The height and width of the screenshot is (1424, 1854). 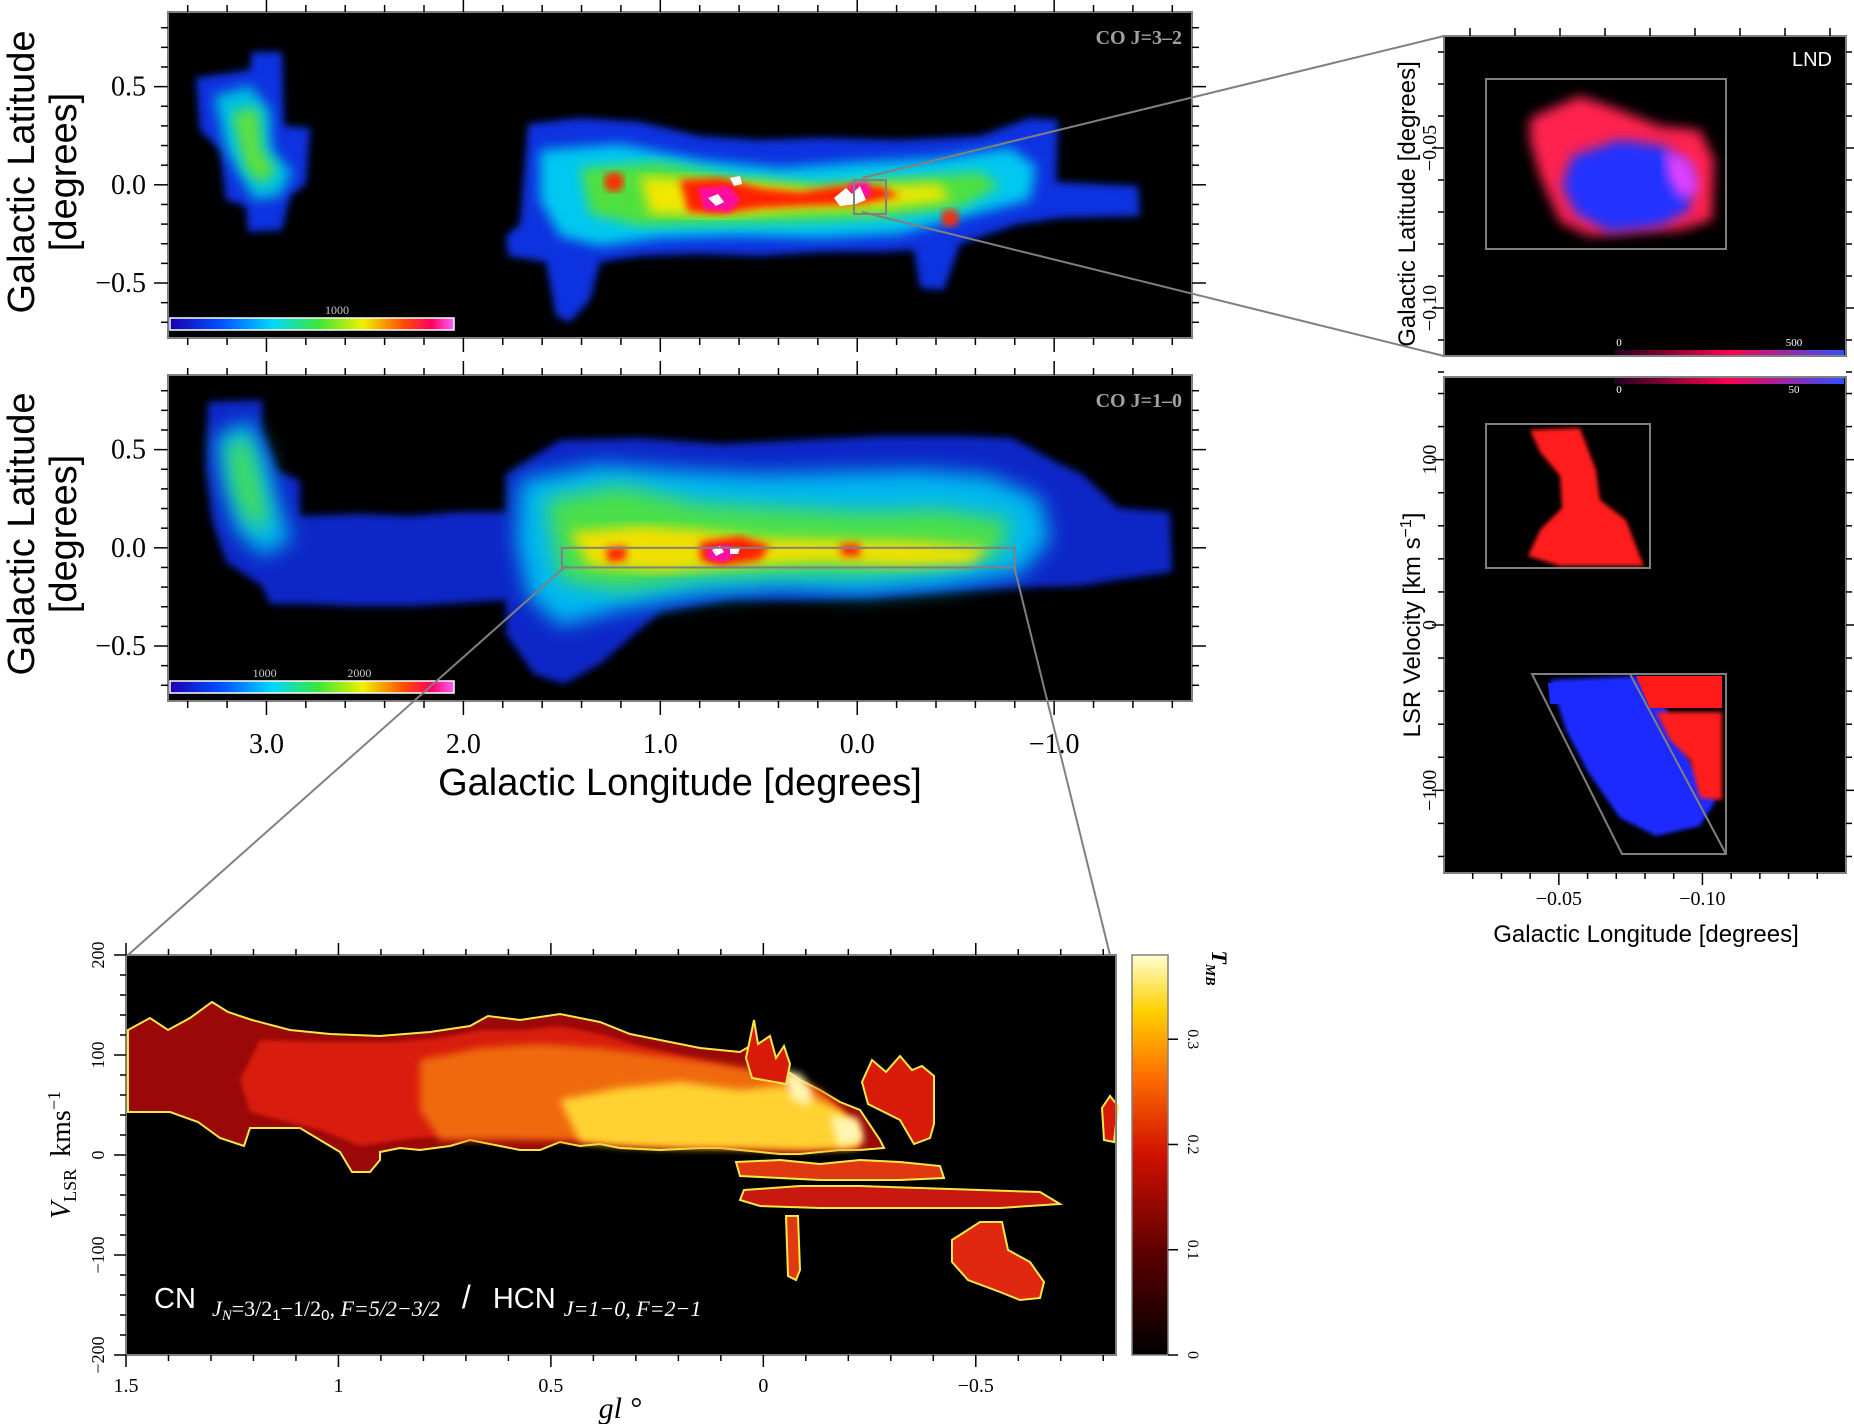 I want to click on co32-y-ticks: 0.5 0.0 −0.5, so click(x=650, y=175).